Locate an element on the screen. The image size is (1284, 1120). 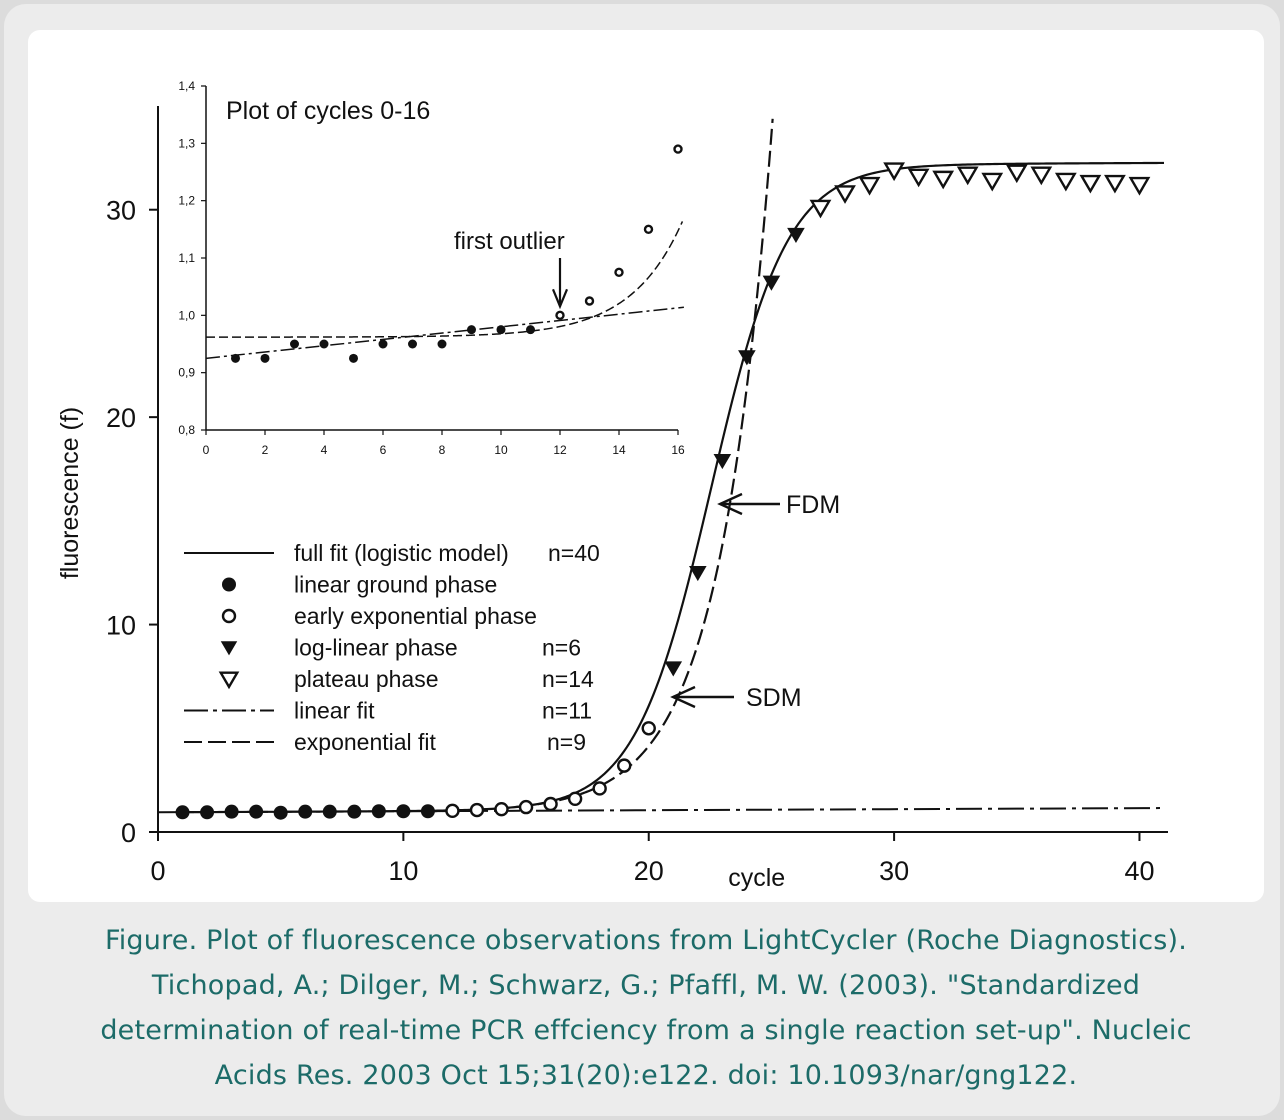
x-tick-label: 40 is located at coordinates (1139, 871).